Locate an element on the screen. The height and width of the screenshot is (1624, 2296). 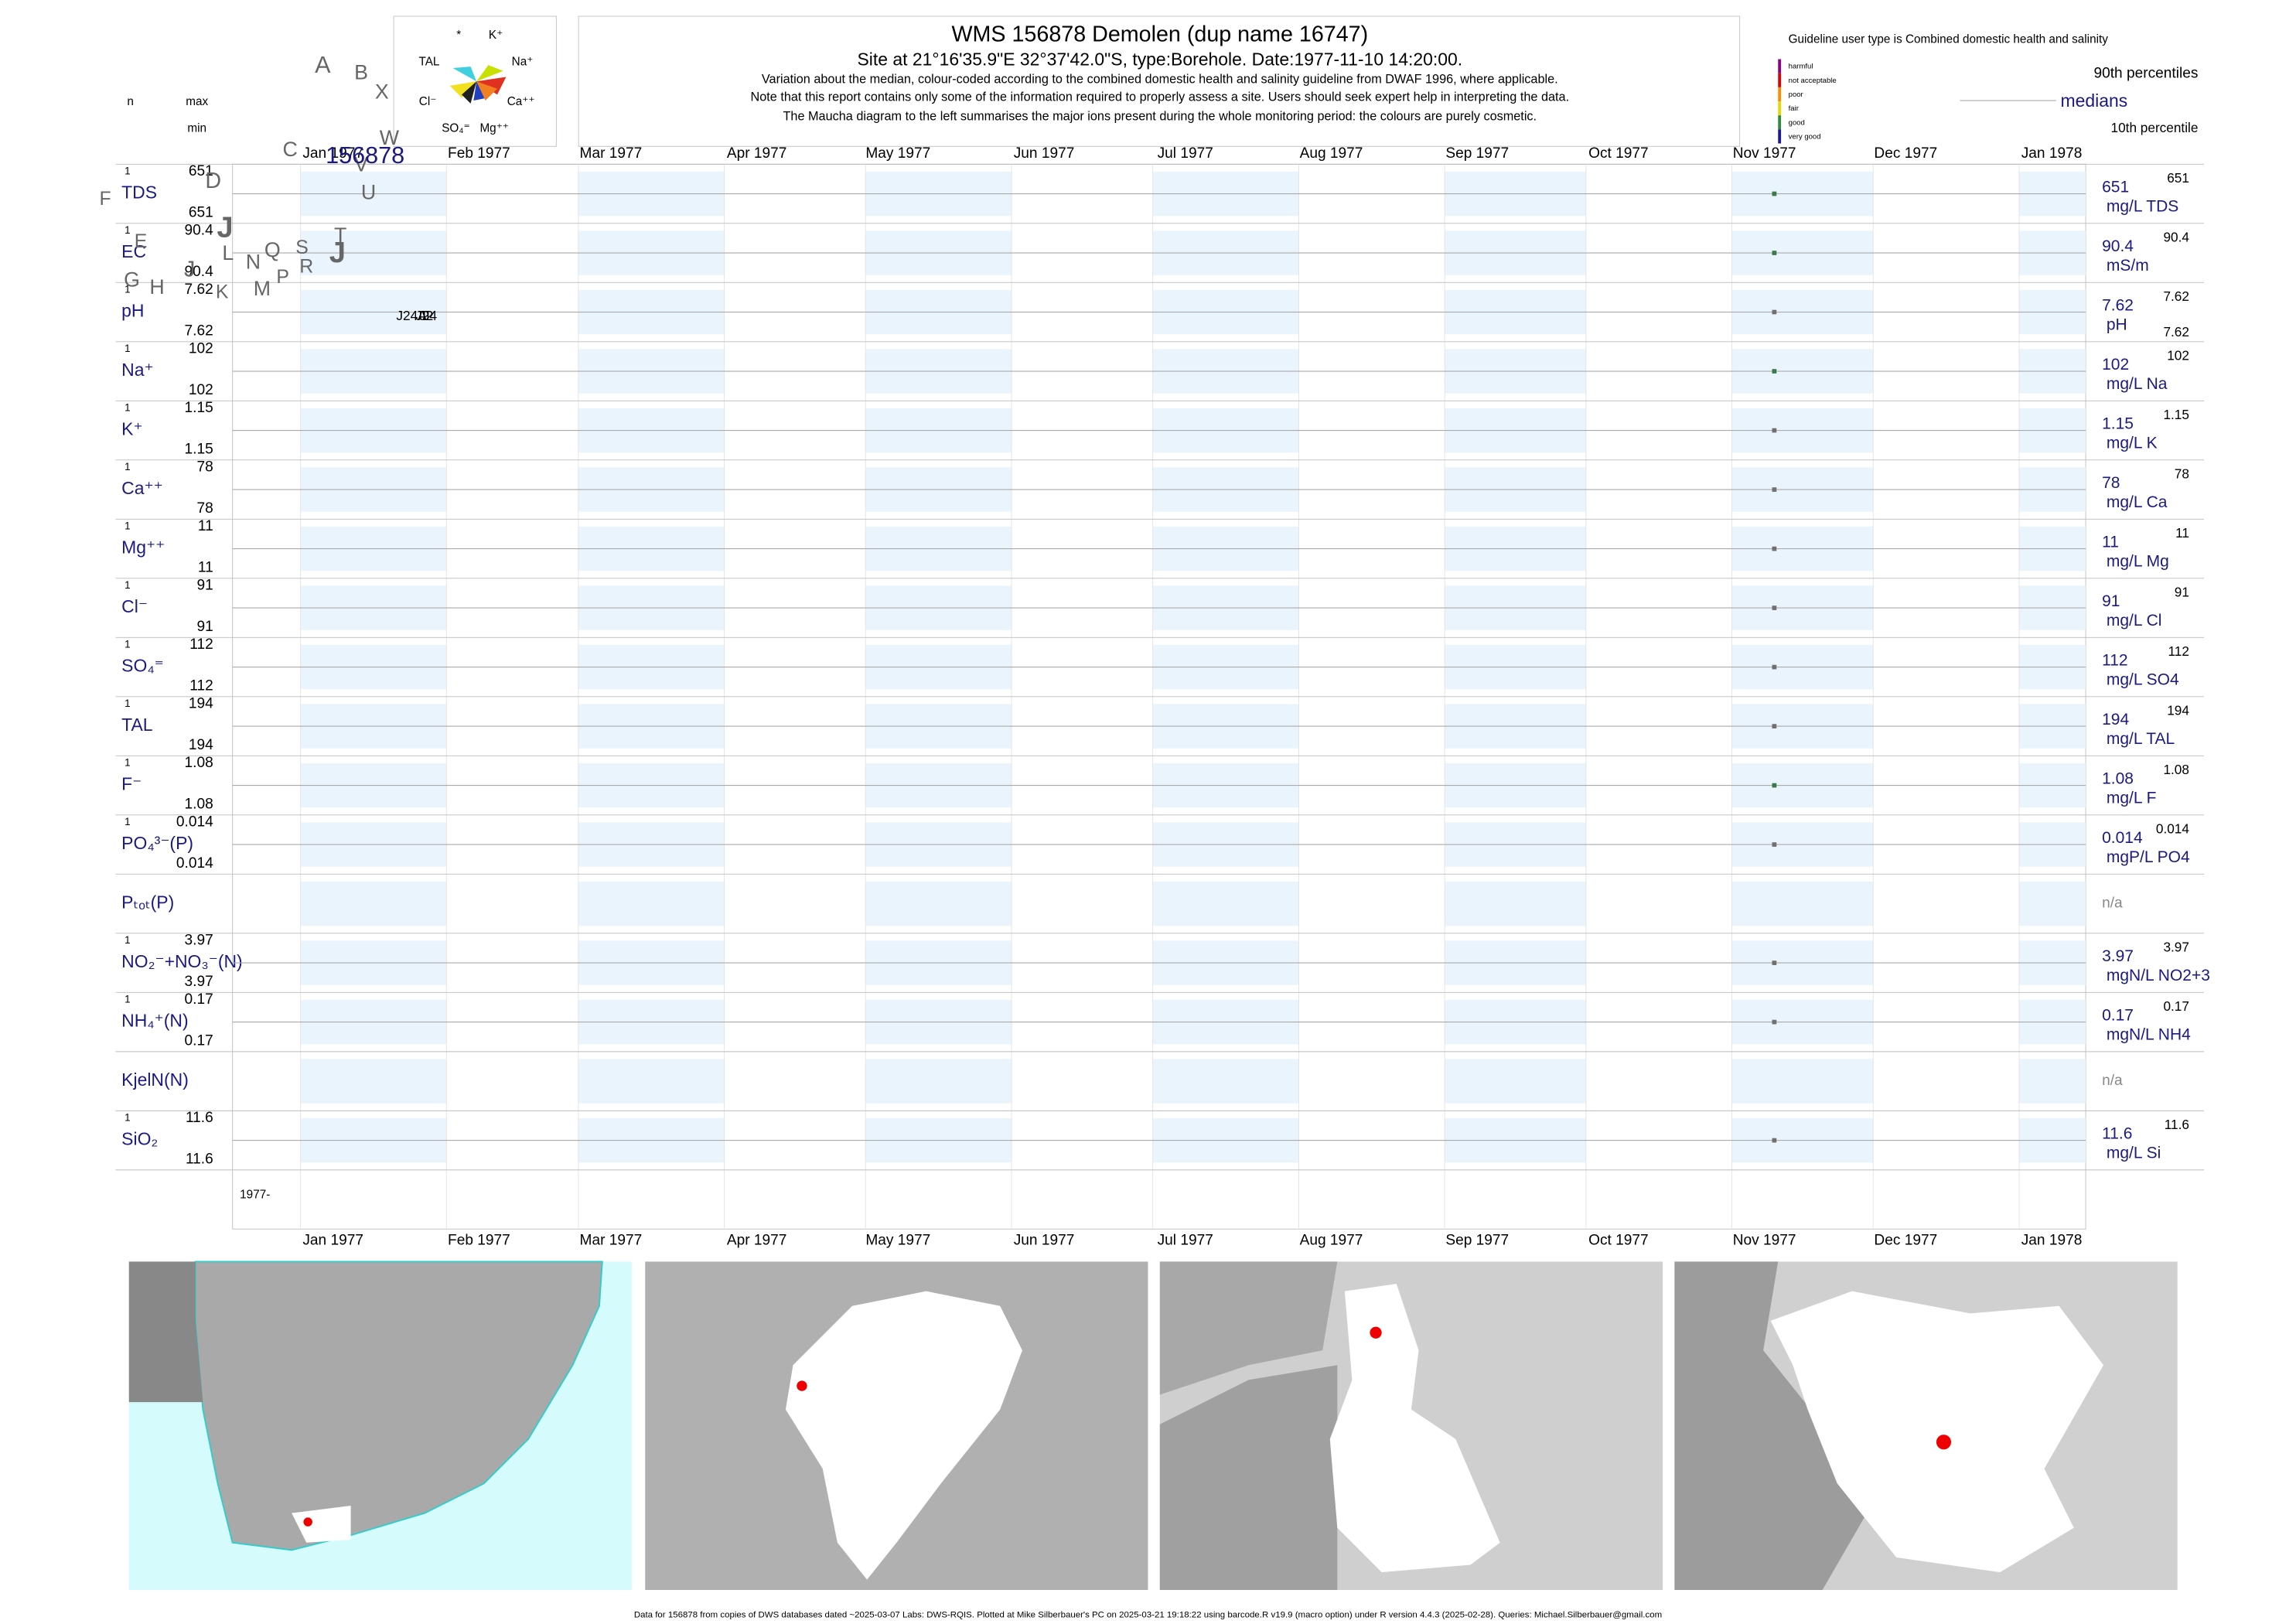
min-value: 0.17 is located at coordinates (199, 1040).